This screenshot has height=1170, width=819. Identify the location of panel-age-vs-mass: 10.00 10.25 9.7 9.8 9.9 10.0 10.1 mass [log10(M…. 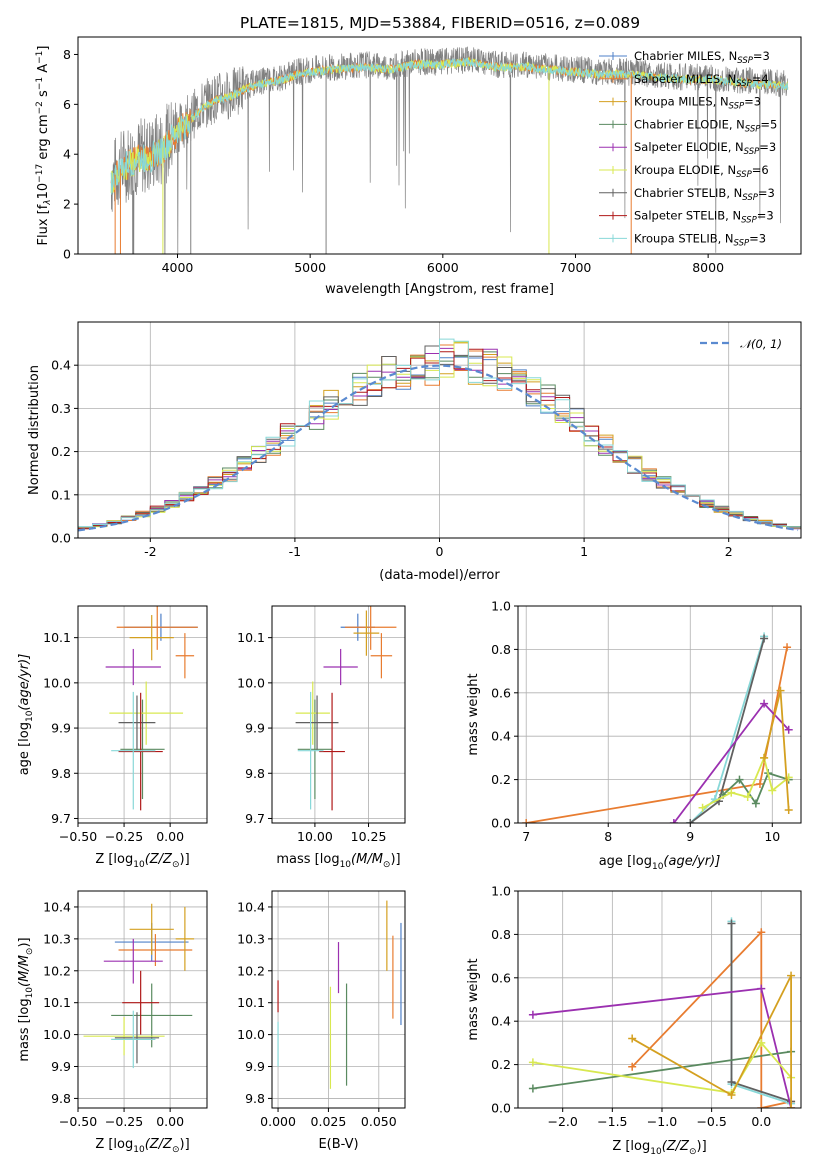
(321, 737).